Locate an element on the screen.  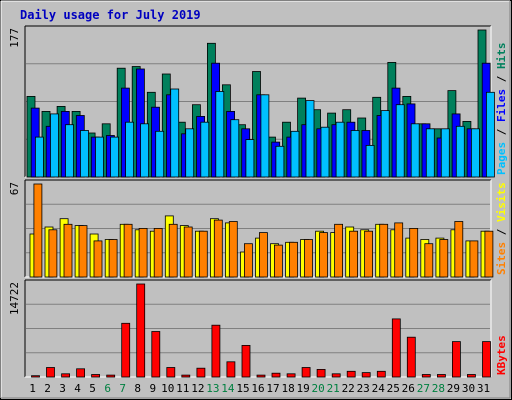
x-tick-label-day-8: 8 is located at coordinates (137, 388).